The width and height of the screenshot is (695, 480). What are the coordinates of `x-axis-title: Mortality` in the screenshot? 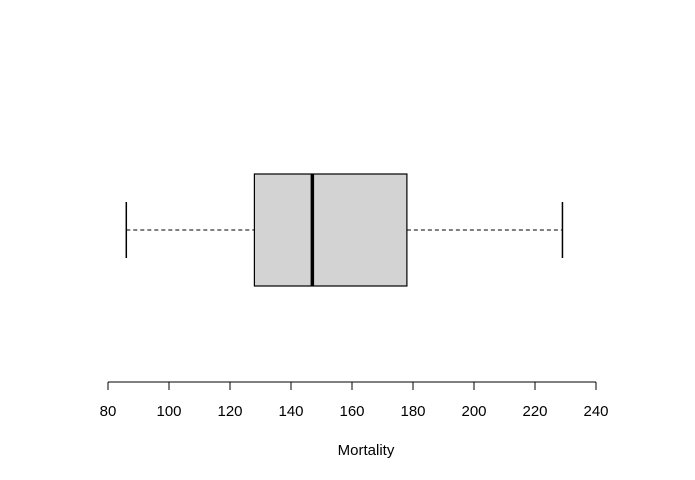 It's located at (366, 450).